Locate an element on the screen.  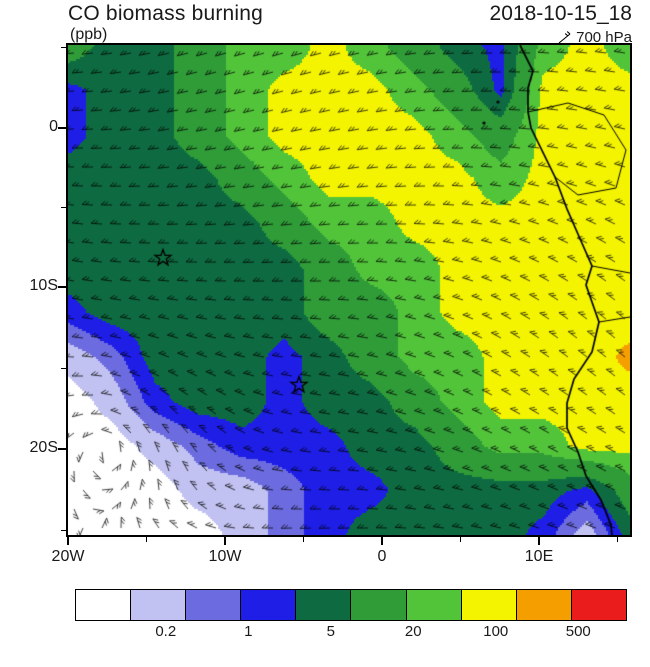
colorbar-label: 500 is located at coordinates (578, 631).